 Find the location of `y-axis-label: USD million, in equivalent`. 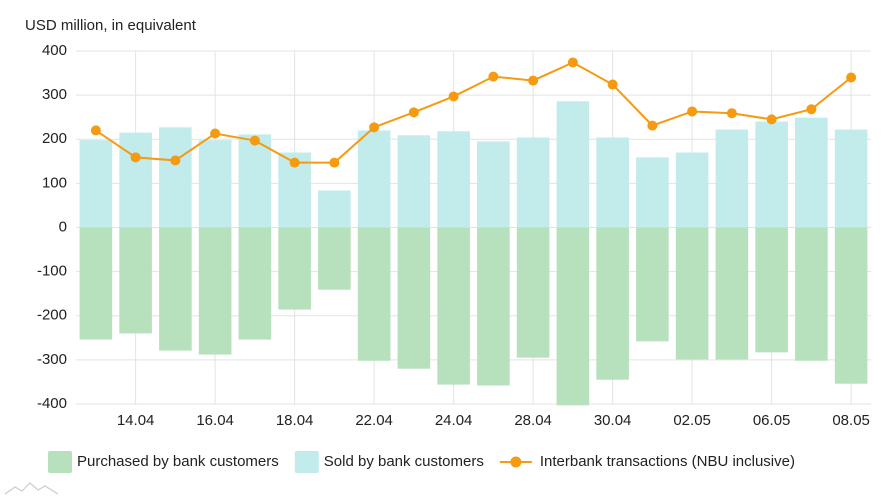

y-axis-label: USD million, in equivalent is located at coordinates (111, 25).